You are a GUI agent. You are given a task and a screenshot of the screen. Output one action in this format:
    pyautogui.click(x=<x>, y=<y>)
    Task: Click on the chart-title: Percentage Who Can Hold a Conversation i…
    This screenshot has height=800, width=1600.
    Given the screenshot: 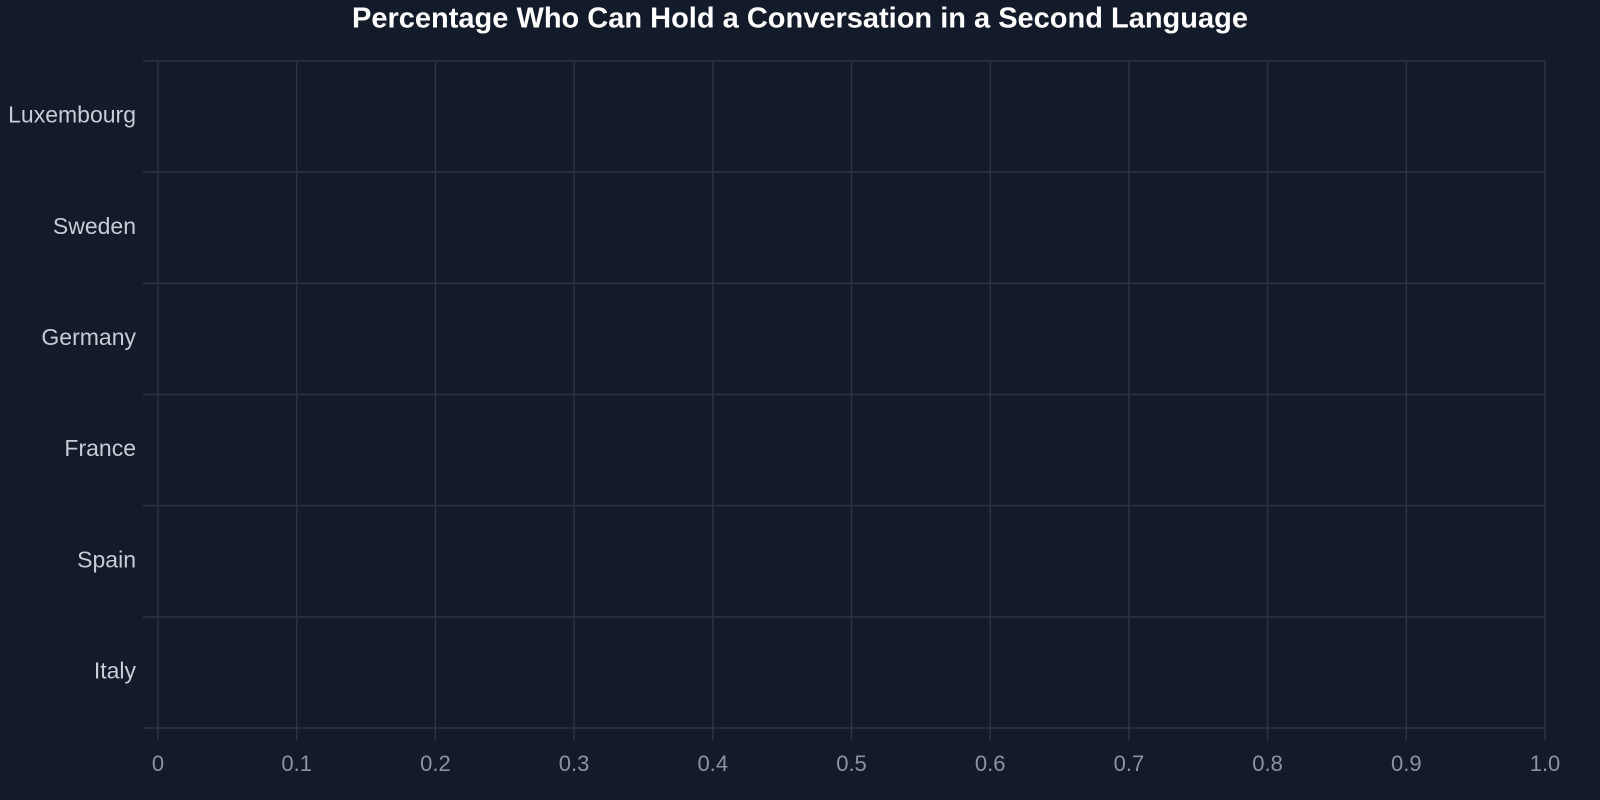 What is the action you would take?
    pyautogui.click(x=800, y=19)
    